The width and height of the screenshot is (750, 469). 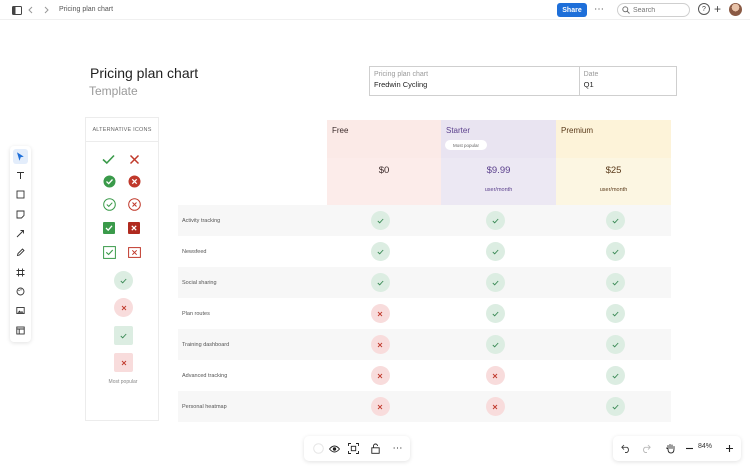 What do you see at coordinates (199, 282) in the screenshot?
I see `feature-name: Social sharing` at bounding box center [199, 282].